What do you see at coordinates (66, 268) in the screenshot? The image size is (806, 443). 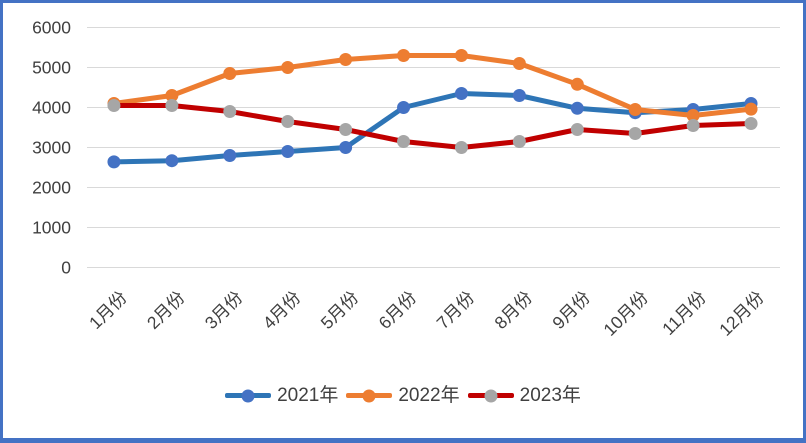 I see `y-axis-tick-label: 0` at bounding box center [66, 268].